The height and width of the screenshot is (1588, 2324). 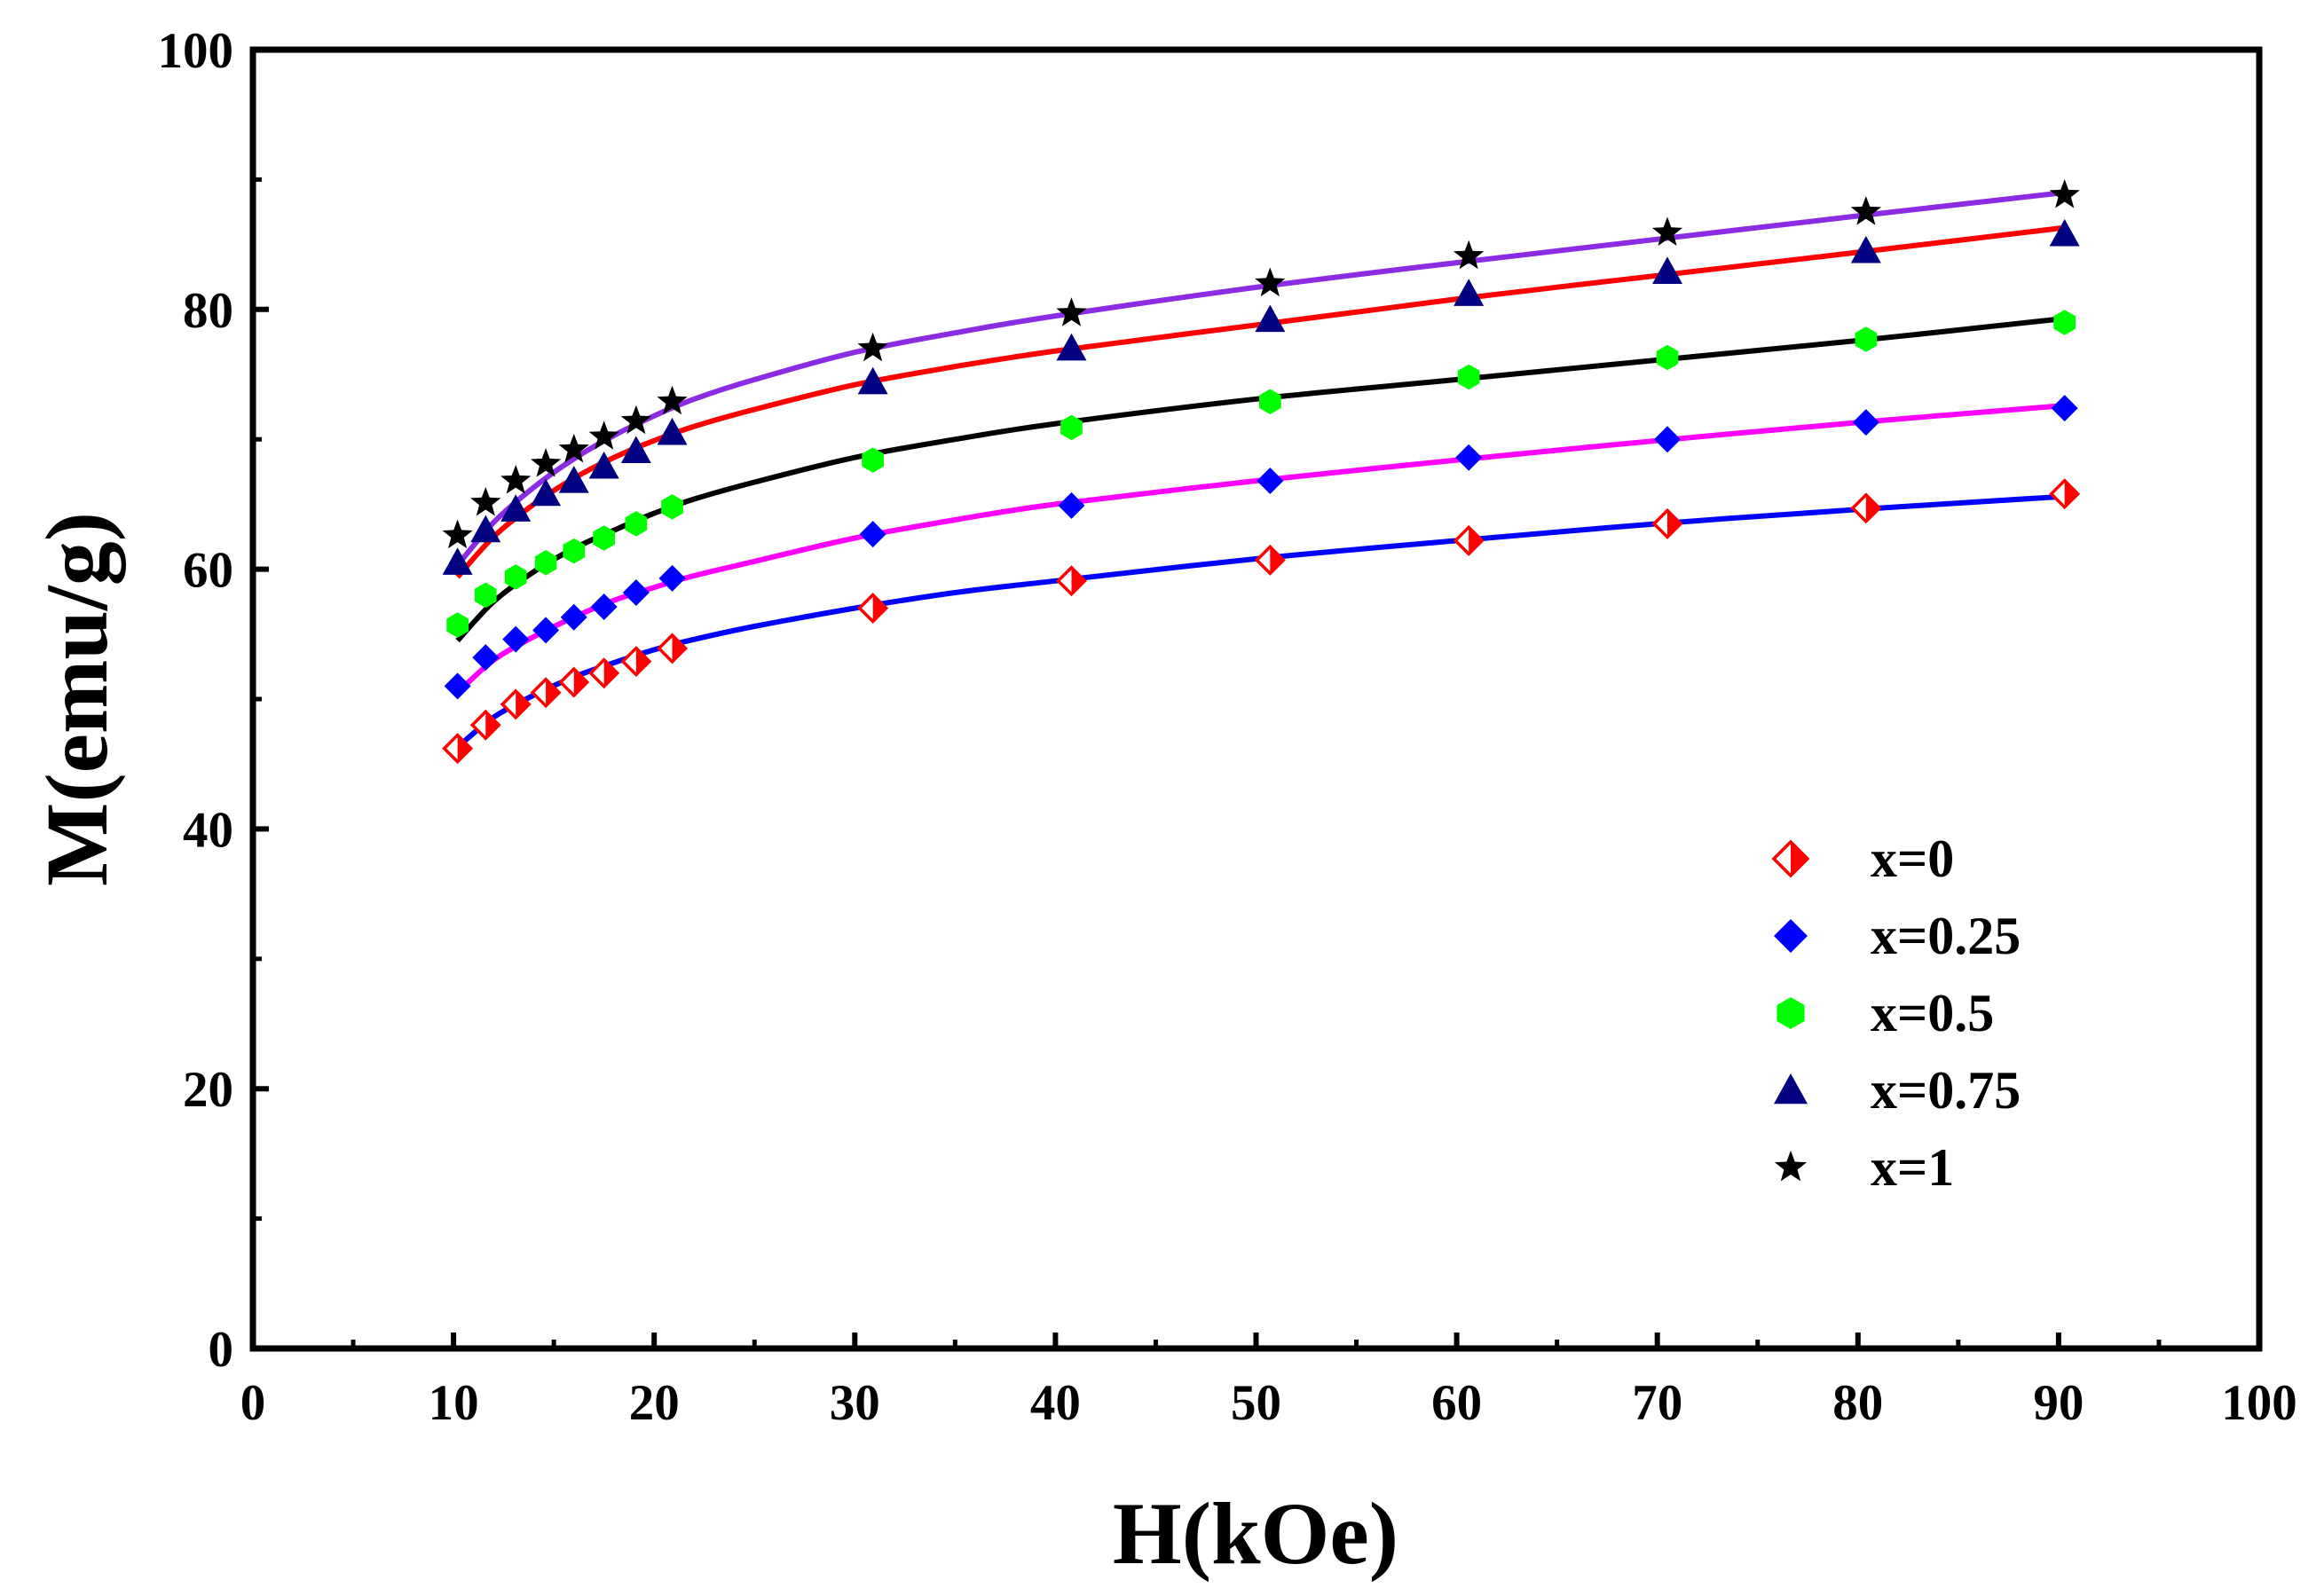 What do you see at coordinates (1055, 1403) in the screenshot?
I see `x-tick-label: 40` at bounding box center [1055, 1403].